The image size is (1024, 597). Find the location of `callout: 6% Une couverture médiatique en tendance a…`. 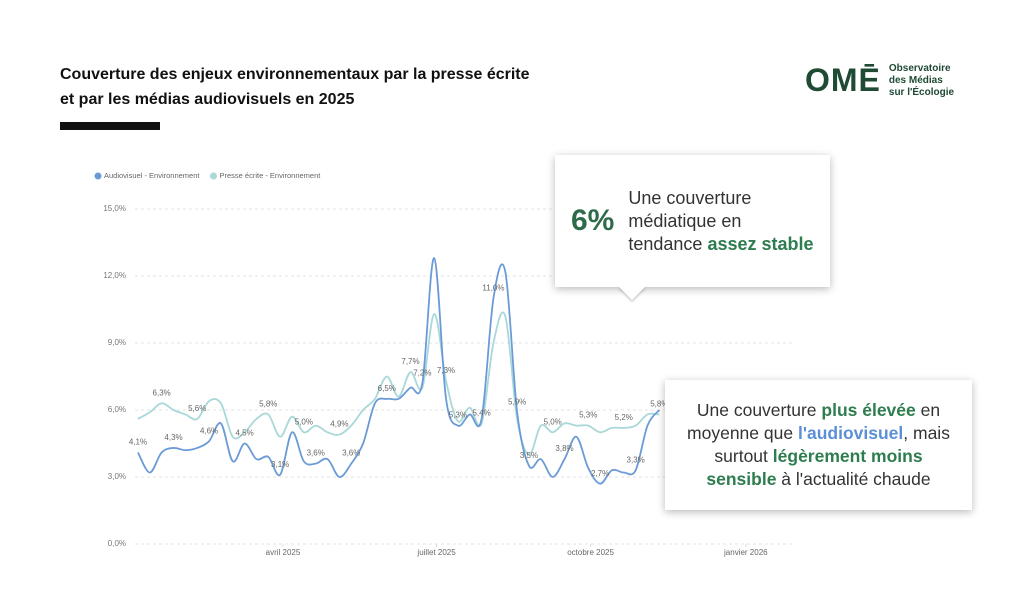

callout: 6% Une couverture médiatique en tendance a… is located at coordinates (692, 221).